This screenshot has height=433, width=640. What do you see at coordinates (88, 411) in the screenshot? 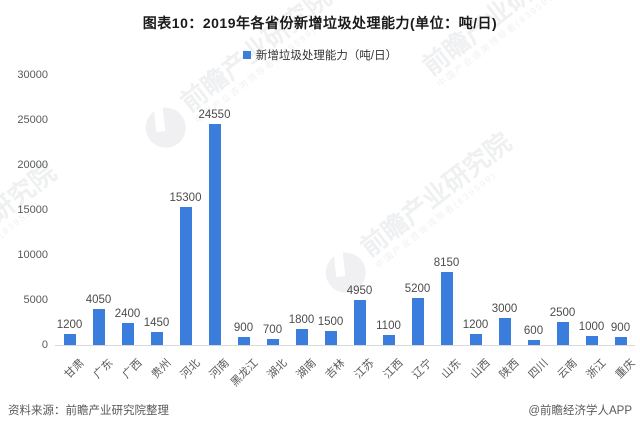
I see `source-text: 资料来源：前瞻产业研究院整理` at bounding box center [88, 411].